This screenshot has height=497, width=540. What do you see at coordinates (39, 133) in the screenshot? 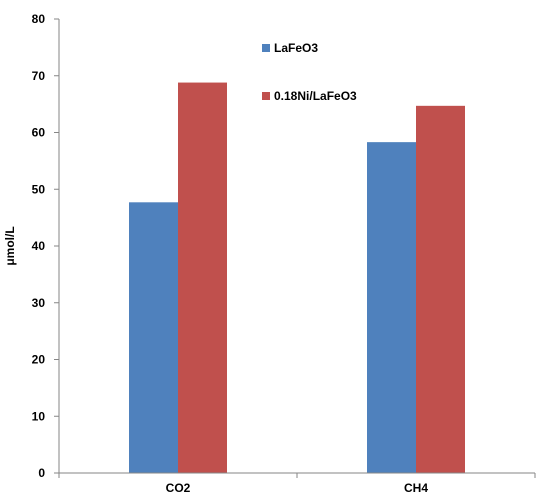
I see `y-tick-label: 60` at bounding box center [39, 133].